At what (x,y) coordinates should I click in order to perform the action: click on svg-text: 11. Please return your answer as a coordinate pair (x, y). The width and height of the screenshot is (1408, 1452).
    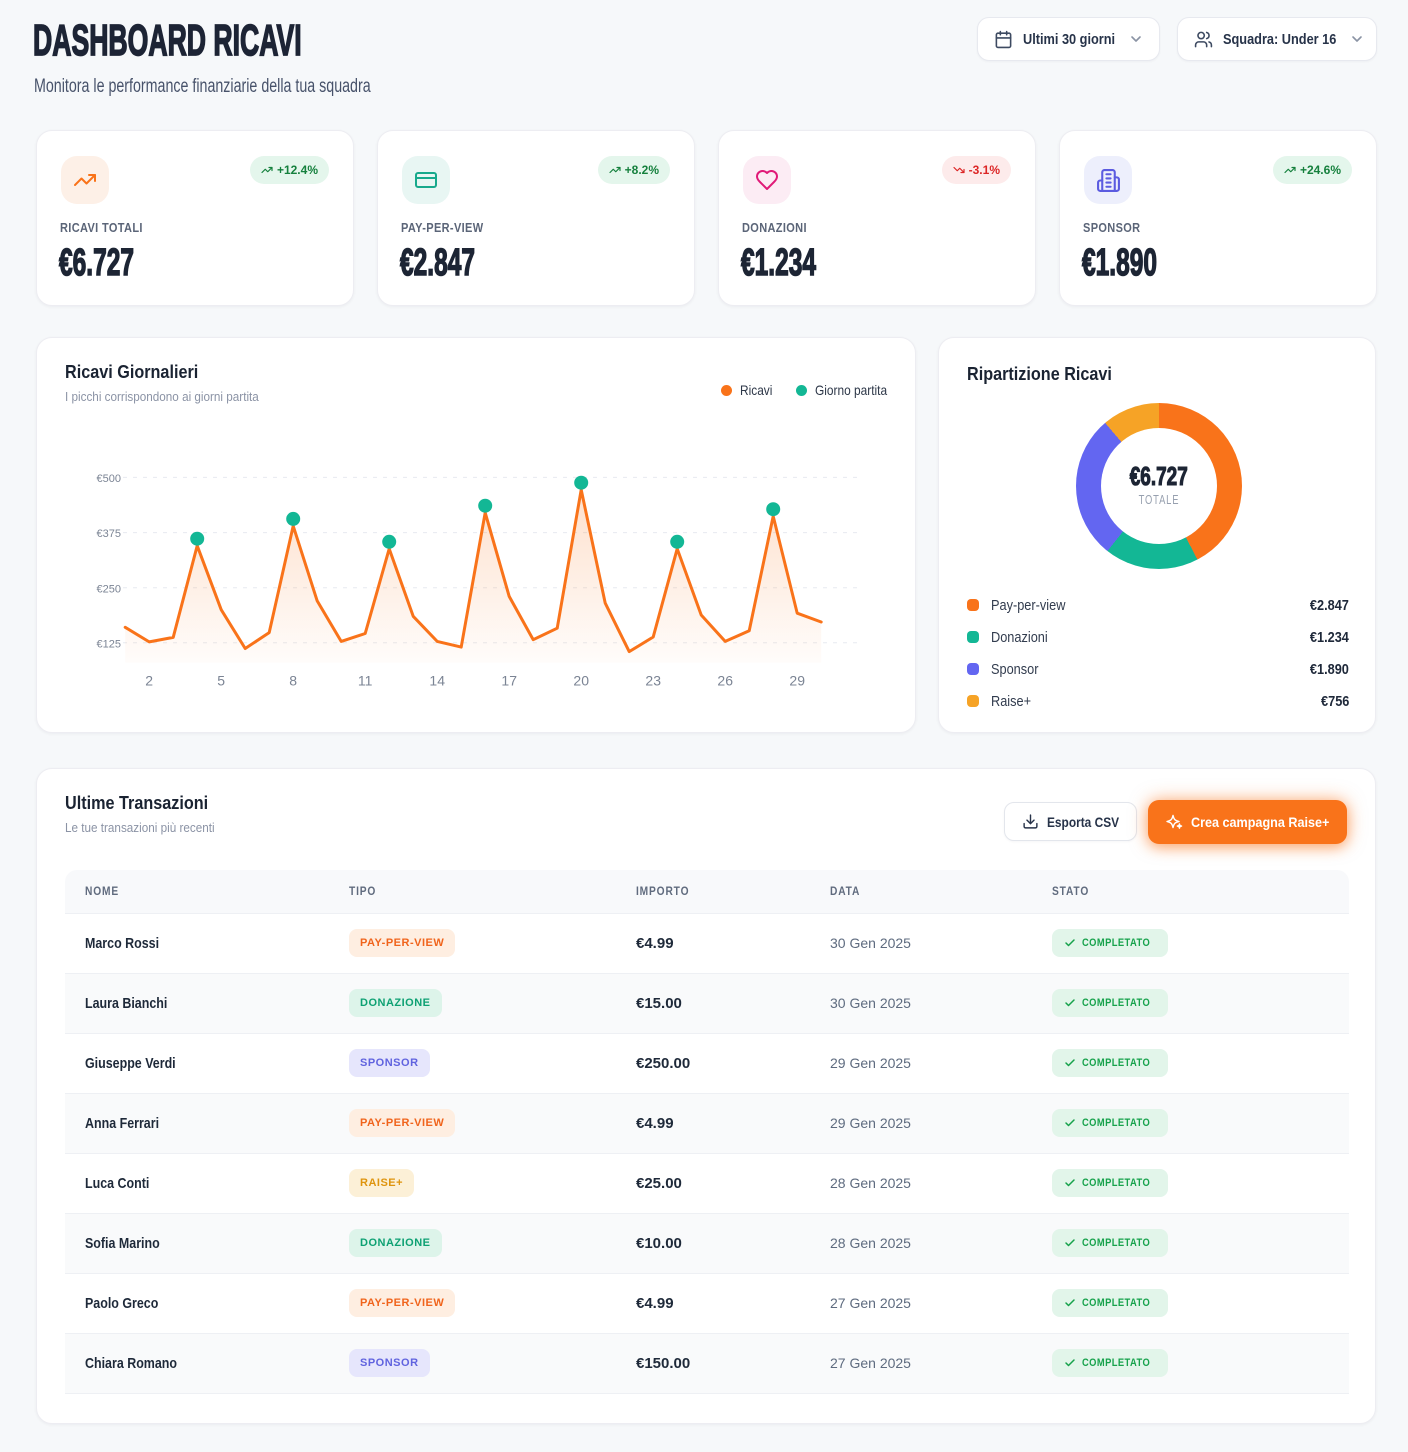
    Looking at the image, I should click on (365, 681).